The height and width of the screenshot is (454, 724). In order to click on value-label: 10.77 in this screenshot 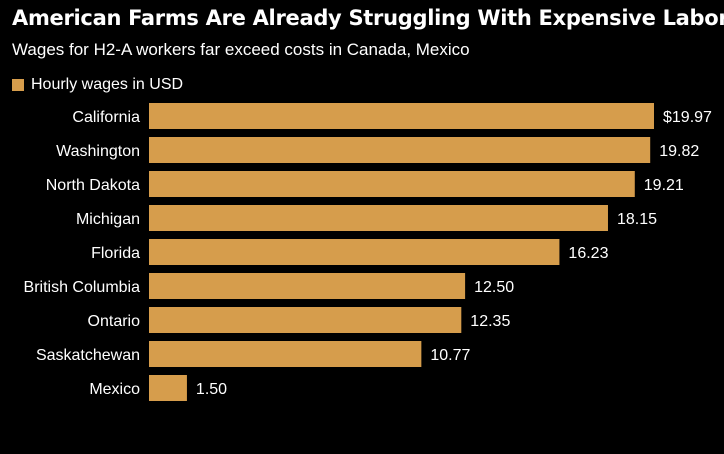, I will do `click(450, 355)`.